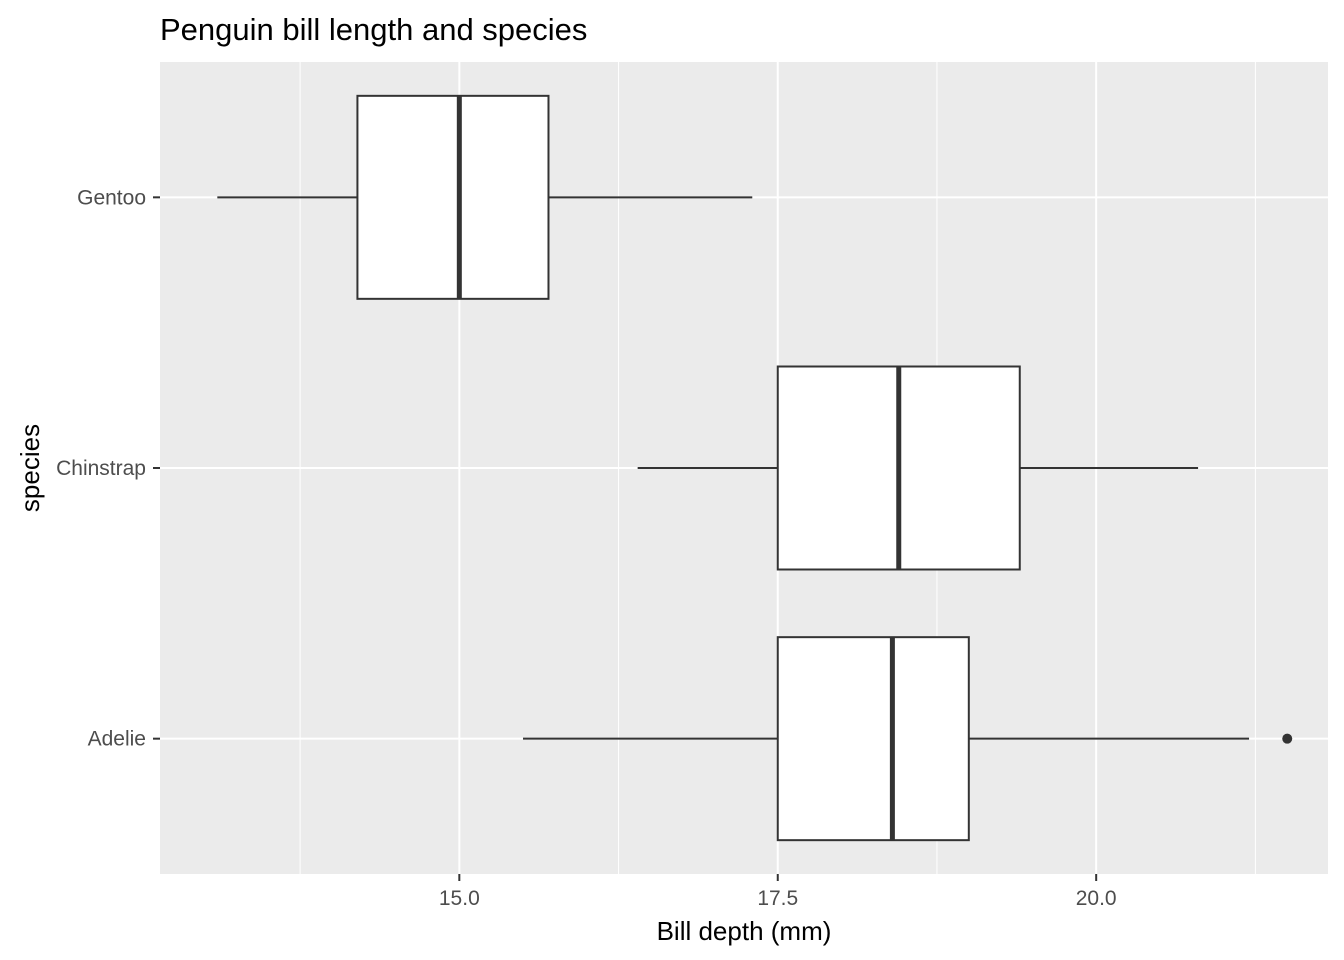 This screenshot has width=1344, height=960. I want to click on y-axis: Gentoo Chinstrap Adelie, so click(108, 468).